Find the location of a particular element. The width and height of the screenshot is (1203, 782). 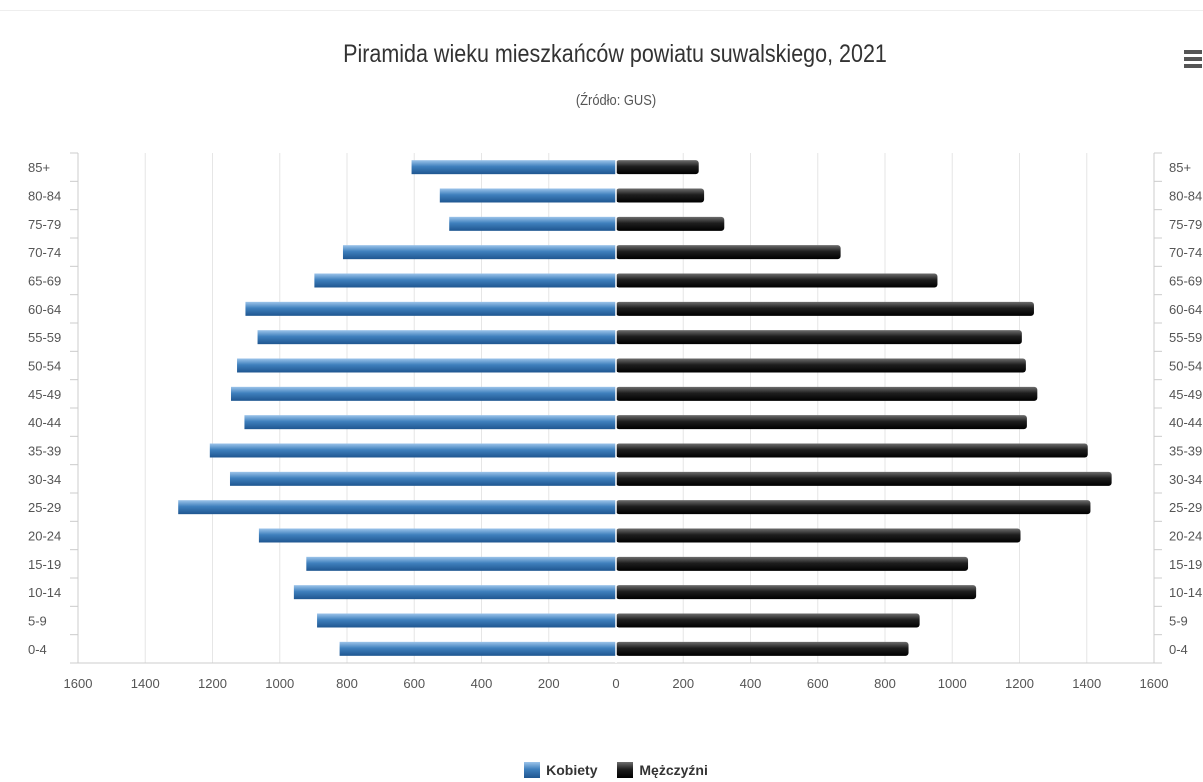

category-label-left: 35-39 is located at coordinates (44, 451).